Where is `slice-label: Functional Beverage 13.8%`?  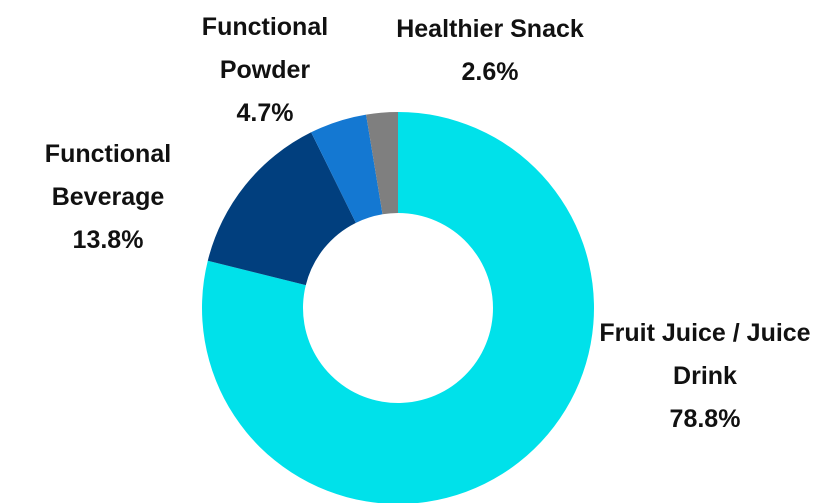
slice-label: Functional Beverage 13.8% is located at coordinates (108, 197).